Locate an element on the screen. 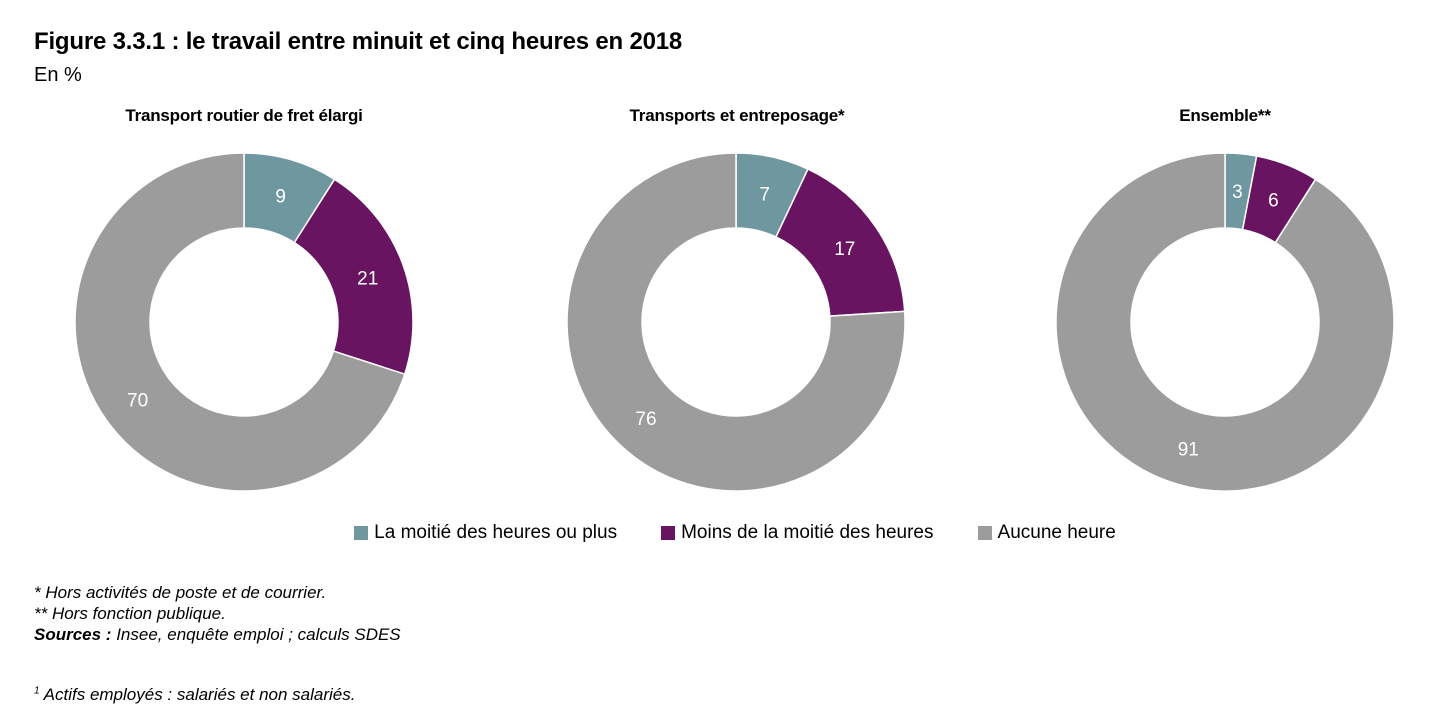 The height and width of the screenshot is (726, 1436). legend-item-less-than-half: Moins de la moitié des heures is located at coordinates (797, 533).